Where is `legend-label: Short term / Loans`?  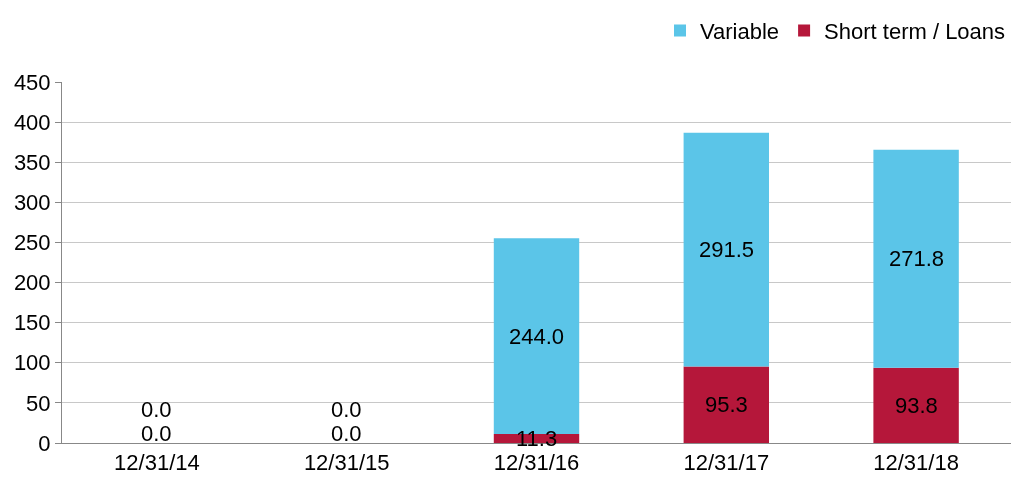
legend-label: Short term / Loans is located at coordinates (915, 32).